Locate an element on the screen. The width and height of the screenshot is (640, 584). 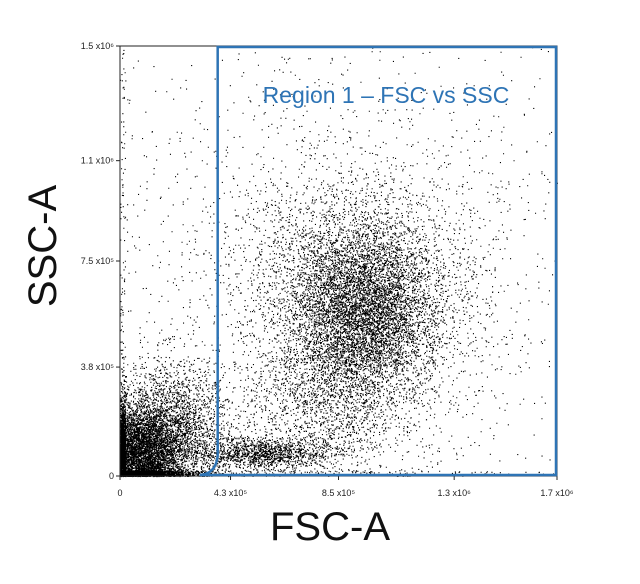
region-1-label: Region 1 – FSC vs SSC is located at coordinates (386, 95).